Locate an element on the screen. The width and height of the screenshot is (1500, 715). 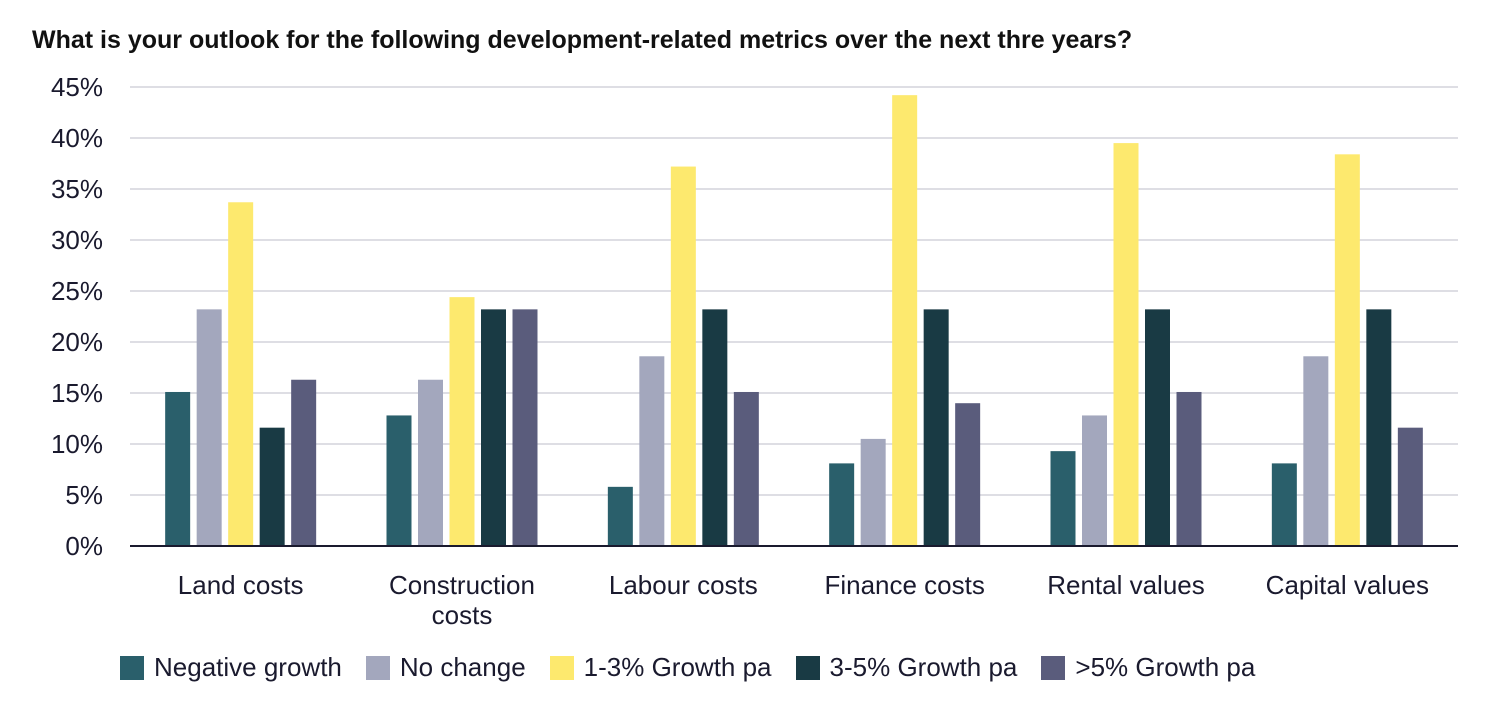
y-tick-label: 0% is located at coordinates (84, 546).